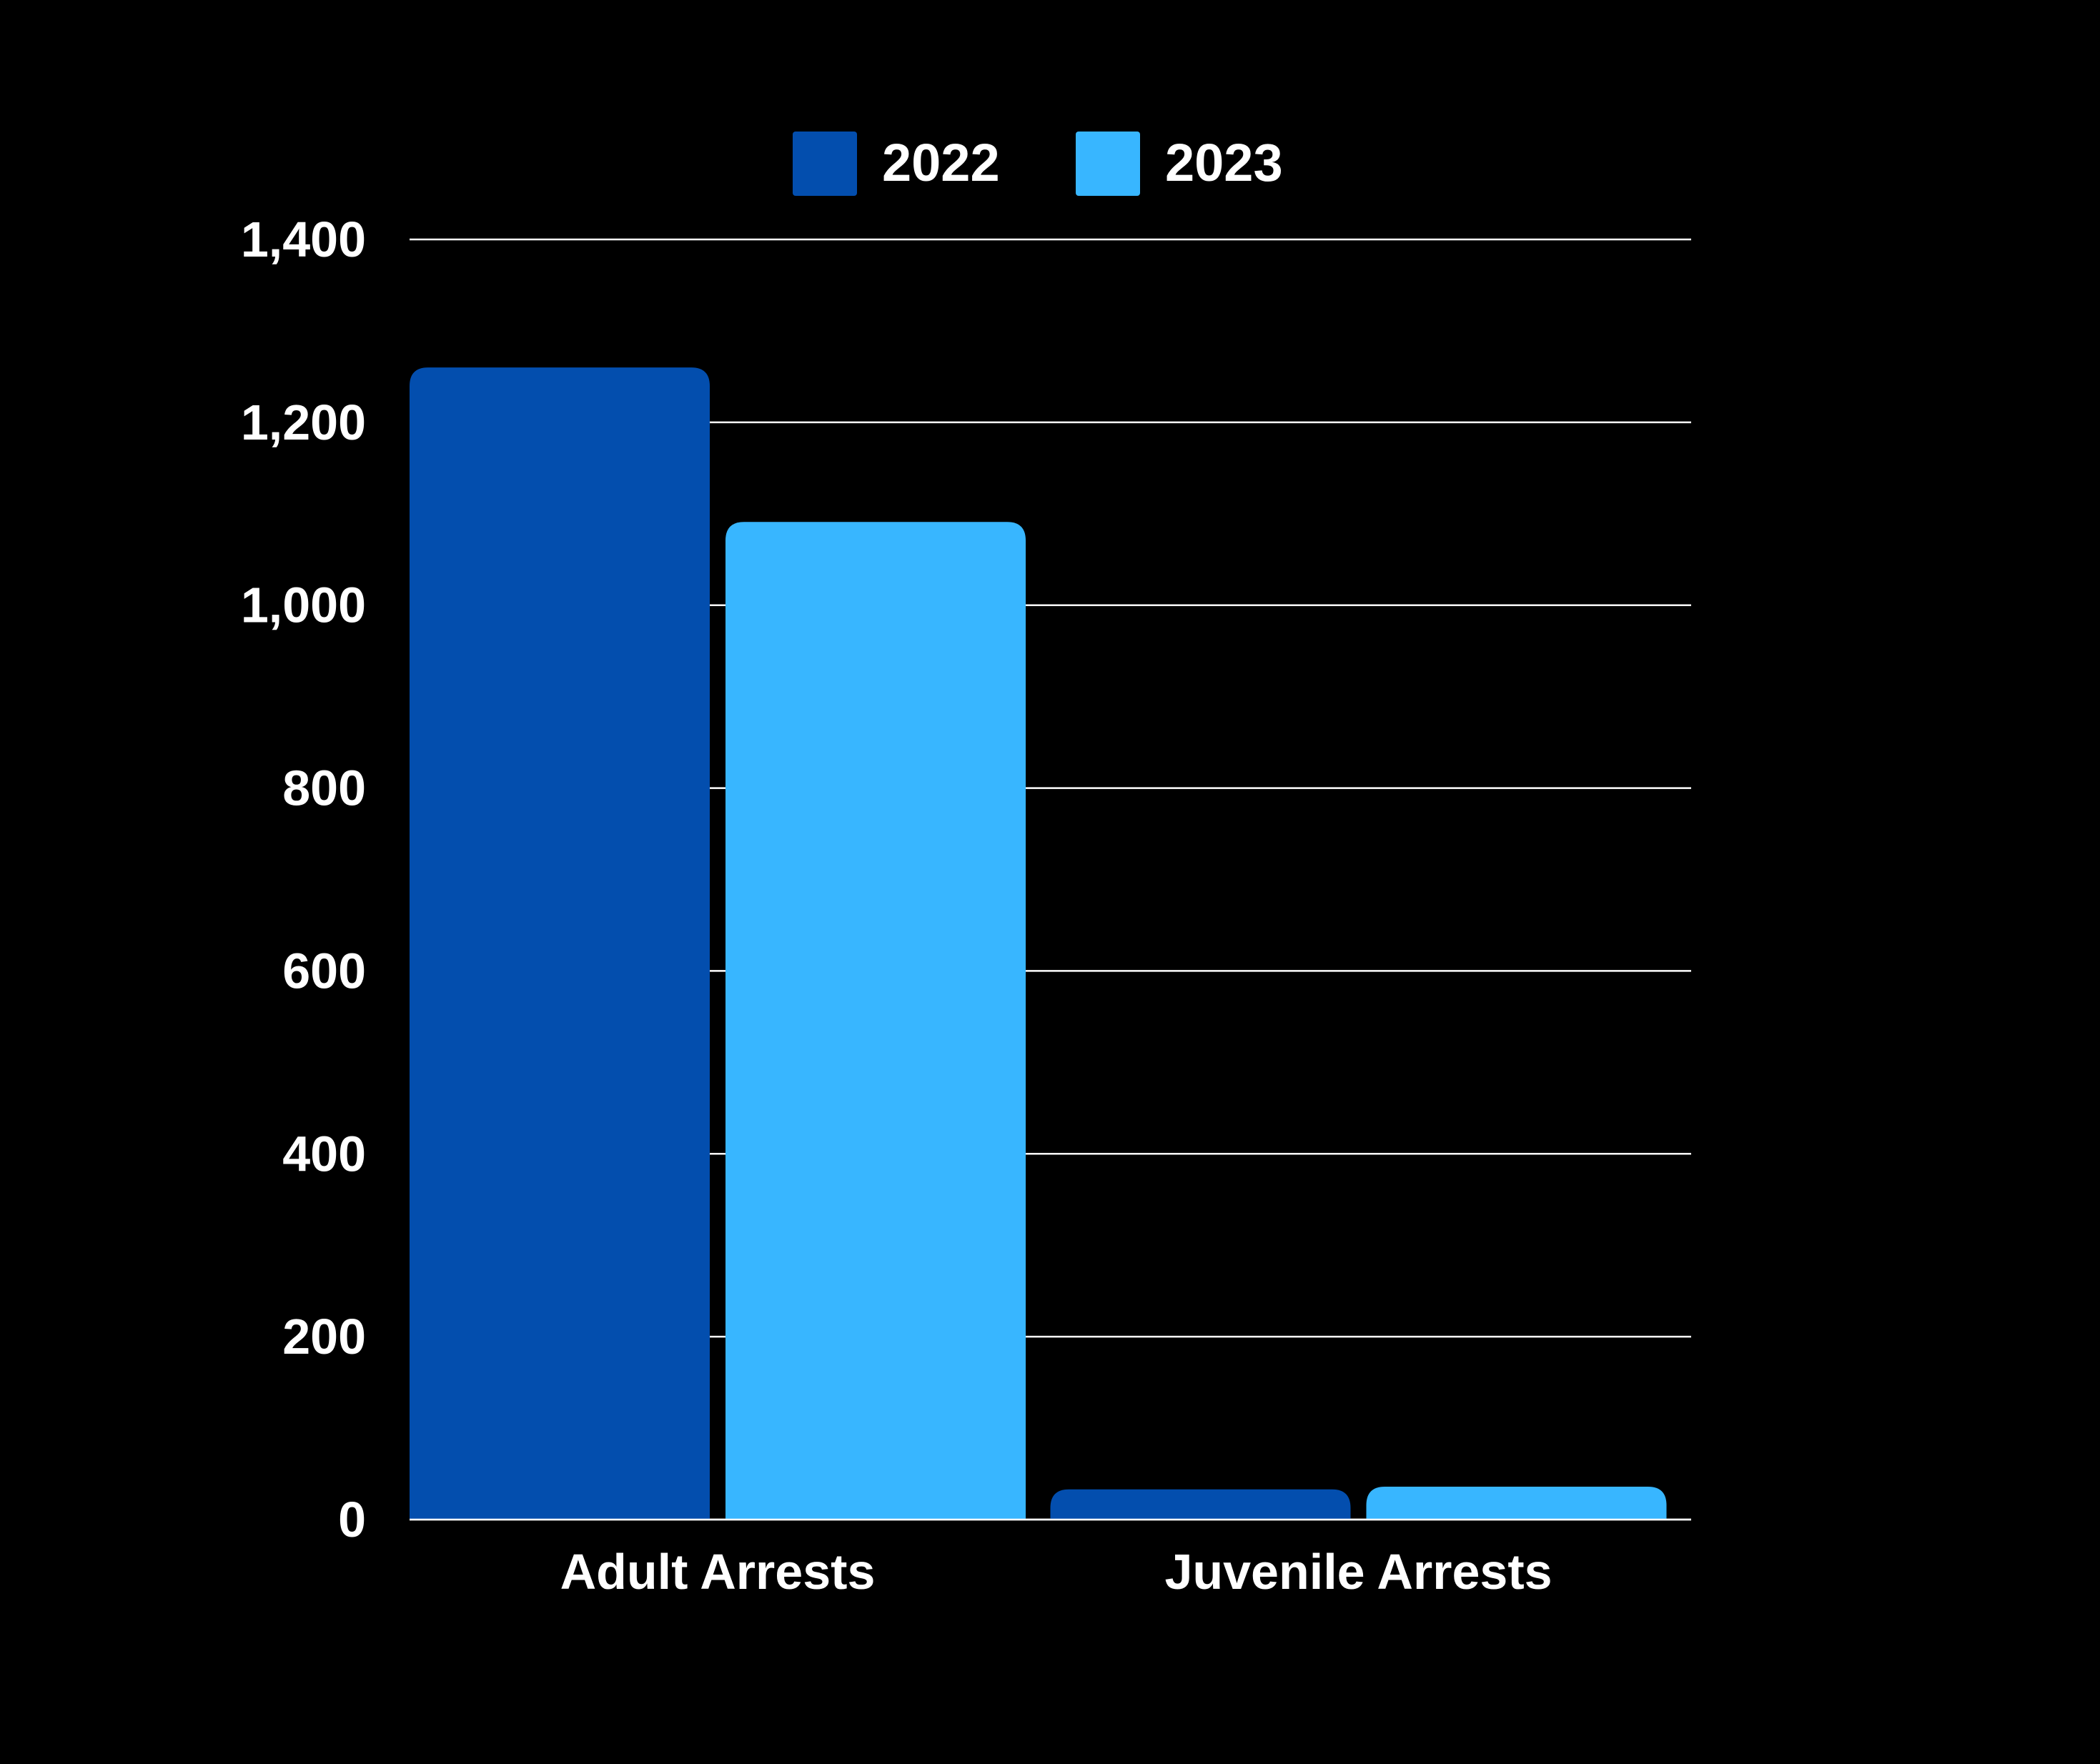 The image size is (2100, 1764). What do you see at coordinates (1108, 164) in the screenshot?
I see `legend-swatch-2023` at bounding box center [1108, 164].